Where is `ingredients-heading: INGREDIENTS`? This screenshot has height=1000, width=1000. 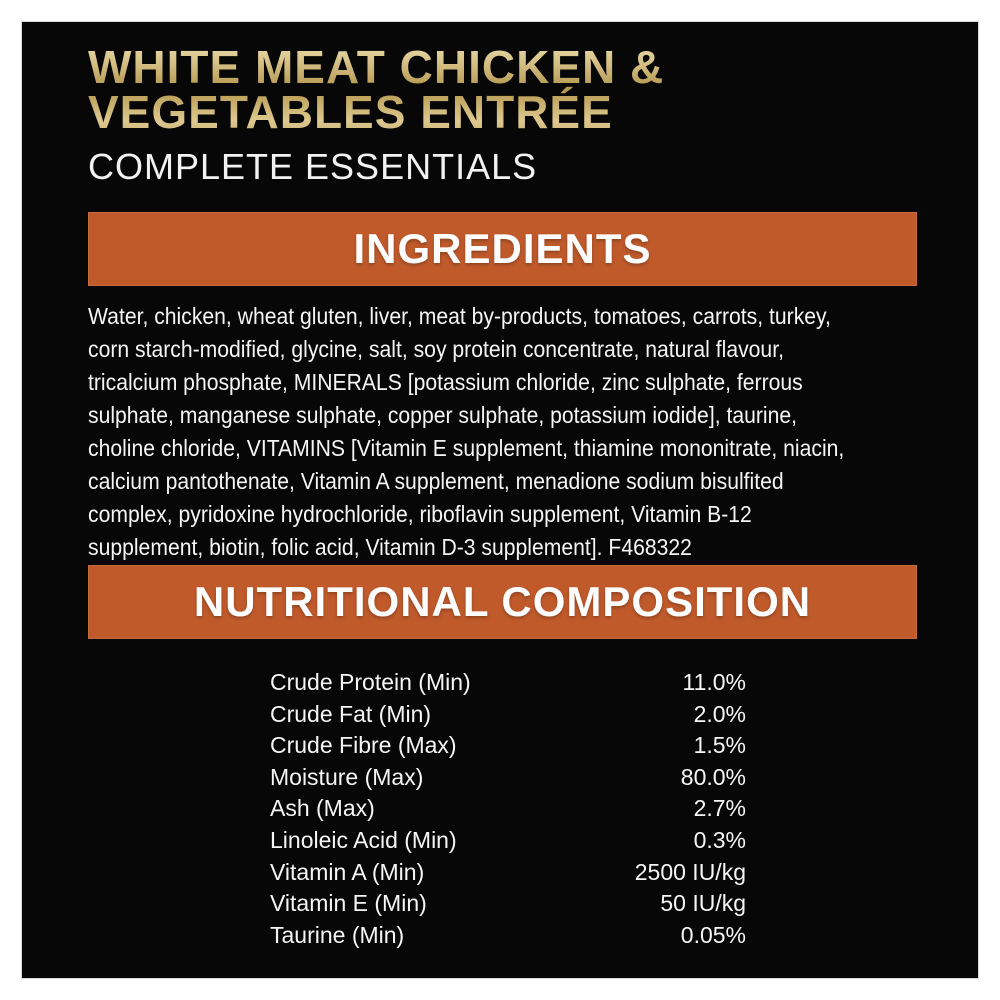 ingredients-heading: INGREDIENTS is located at coordinates (502, 248).